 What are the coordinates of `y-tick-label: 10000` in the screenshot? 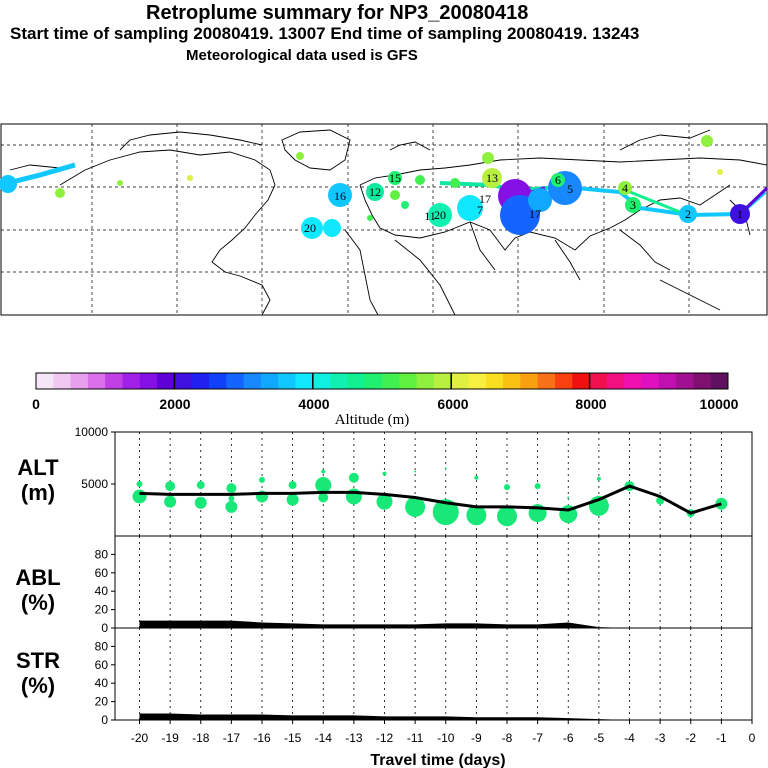 It's located at (92, 432).